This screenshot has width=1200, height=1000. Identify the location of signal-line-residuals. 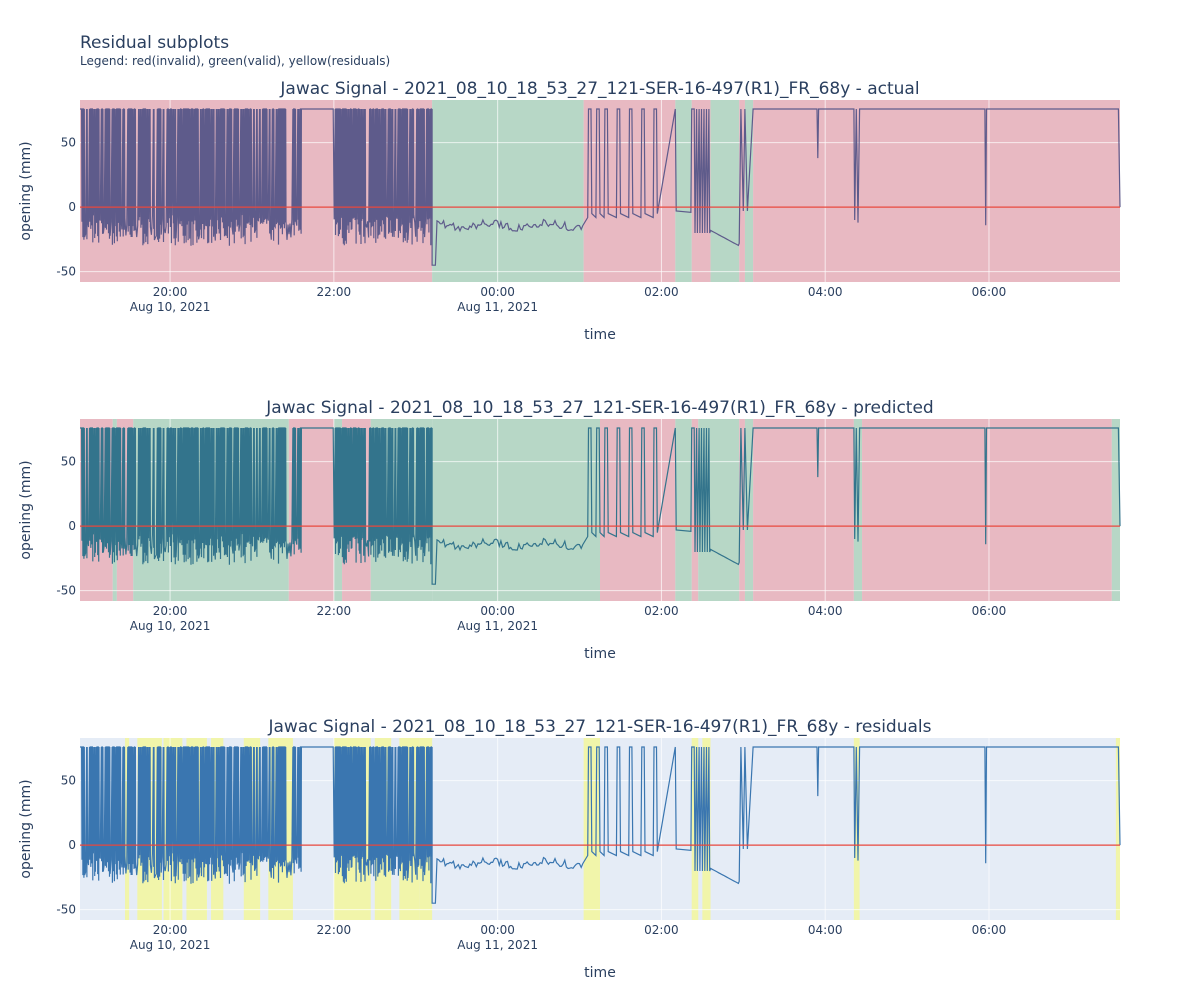
(600, 825).